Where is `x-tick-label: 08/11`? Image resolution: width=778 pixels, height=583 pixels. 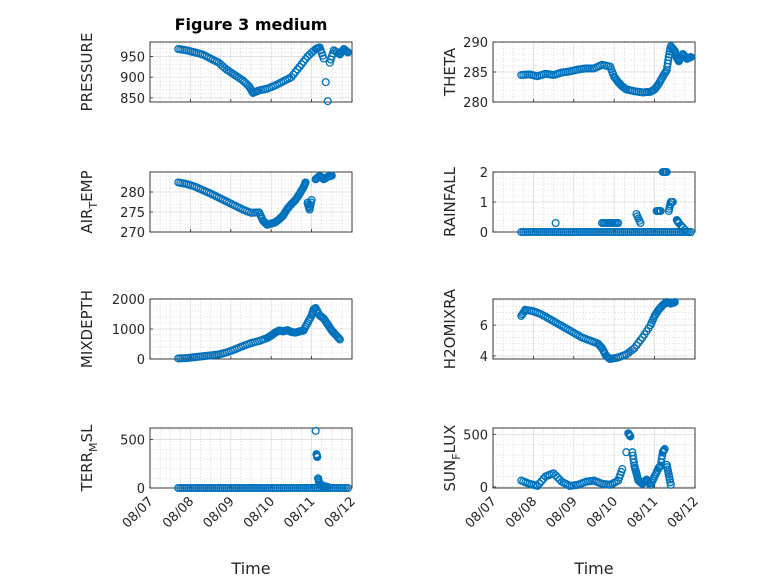
x-tick-label: 08/11 is located at coordinates (642, 512).